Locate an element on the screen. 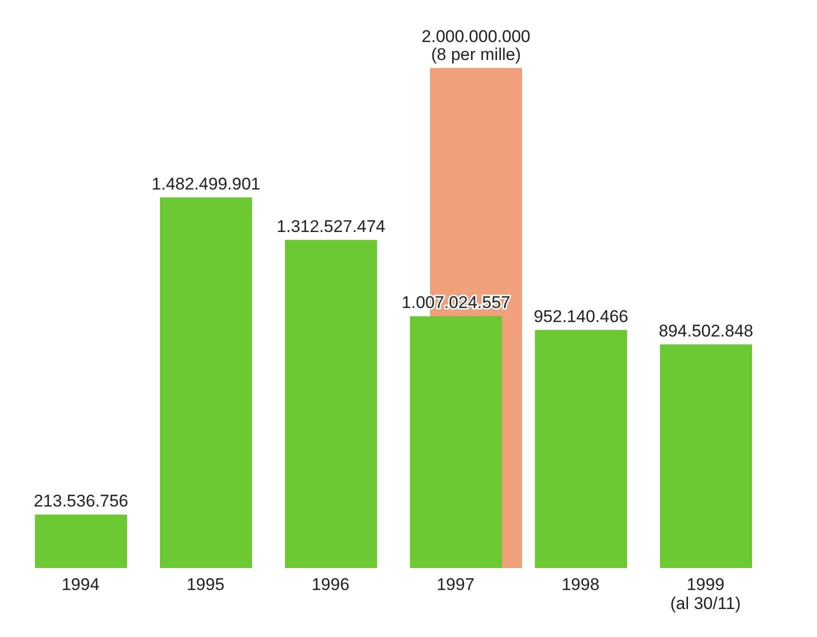 The width and height of the screenshot is (817, 637). x-tick-label: 1998 is located at coordinates (581, 584).